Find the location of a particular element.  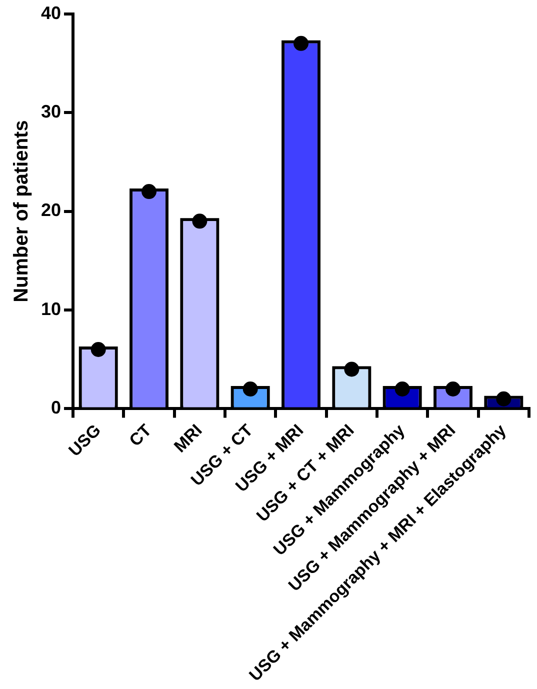

y-axis-title: Number of patients is located at coordinates (21, 211).